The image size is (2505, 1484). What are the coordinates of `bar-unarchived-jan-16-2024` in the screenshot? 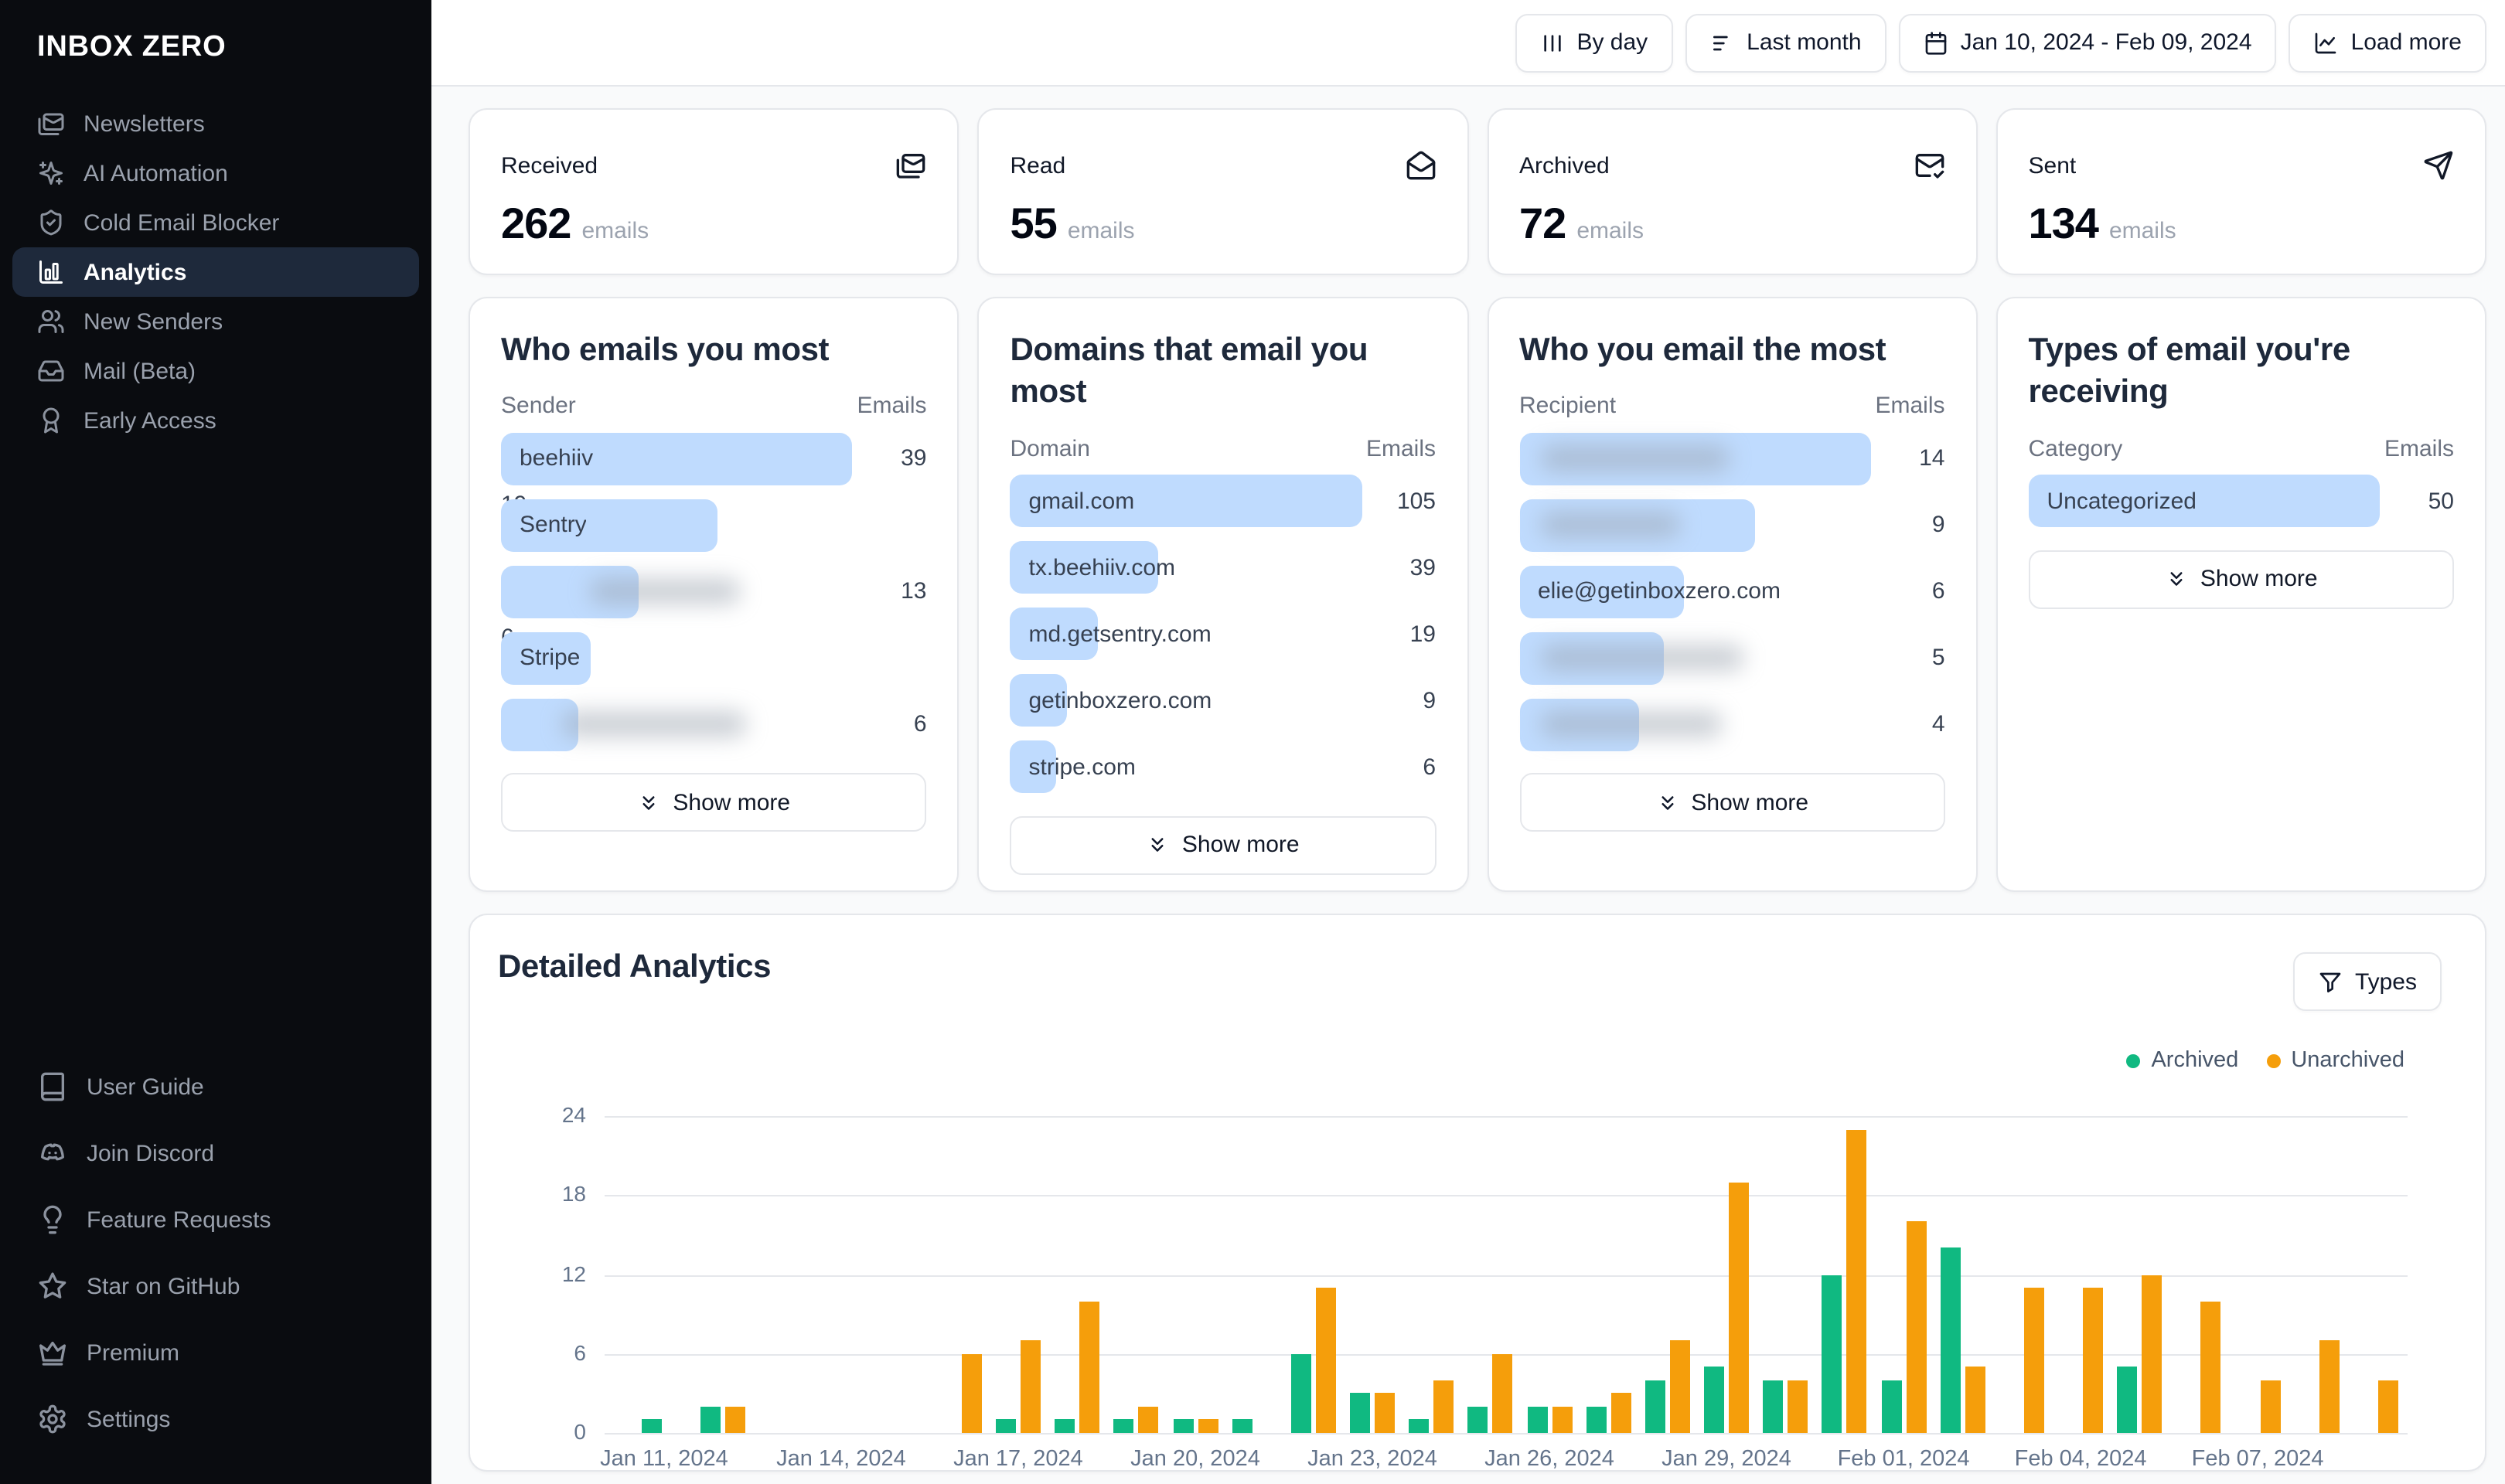 It's located at (971, 1393).